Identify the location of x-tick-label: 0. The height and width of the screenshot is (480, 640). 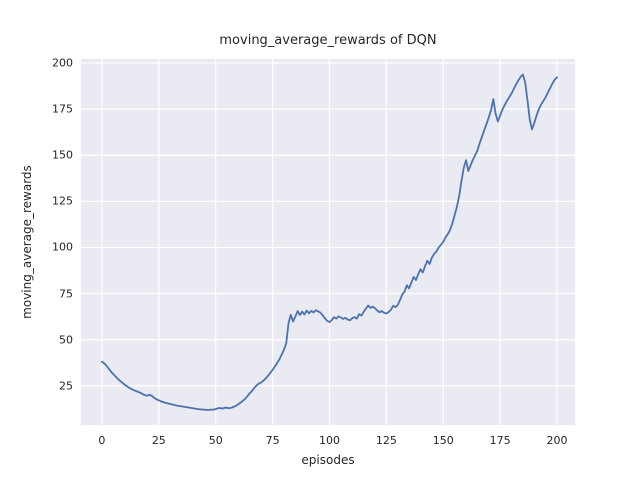
(102, 440).